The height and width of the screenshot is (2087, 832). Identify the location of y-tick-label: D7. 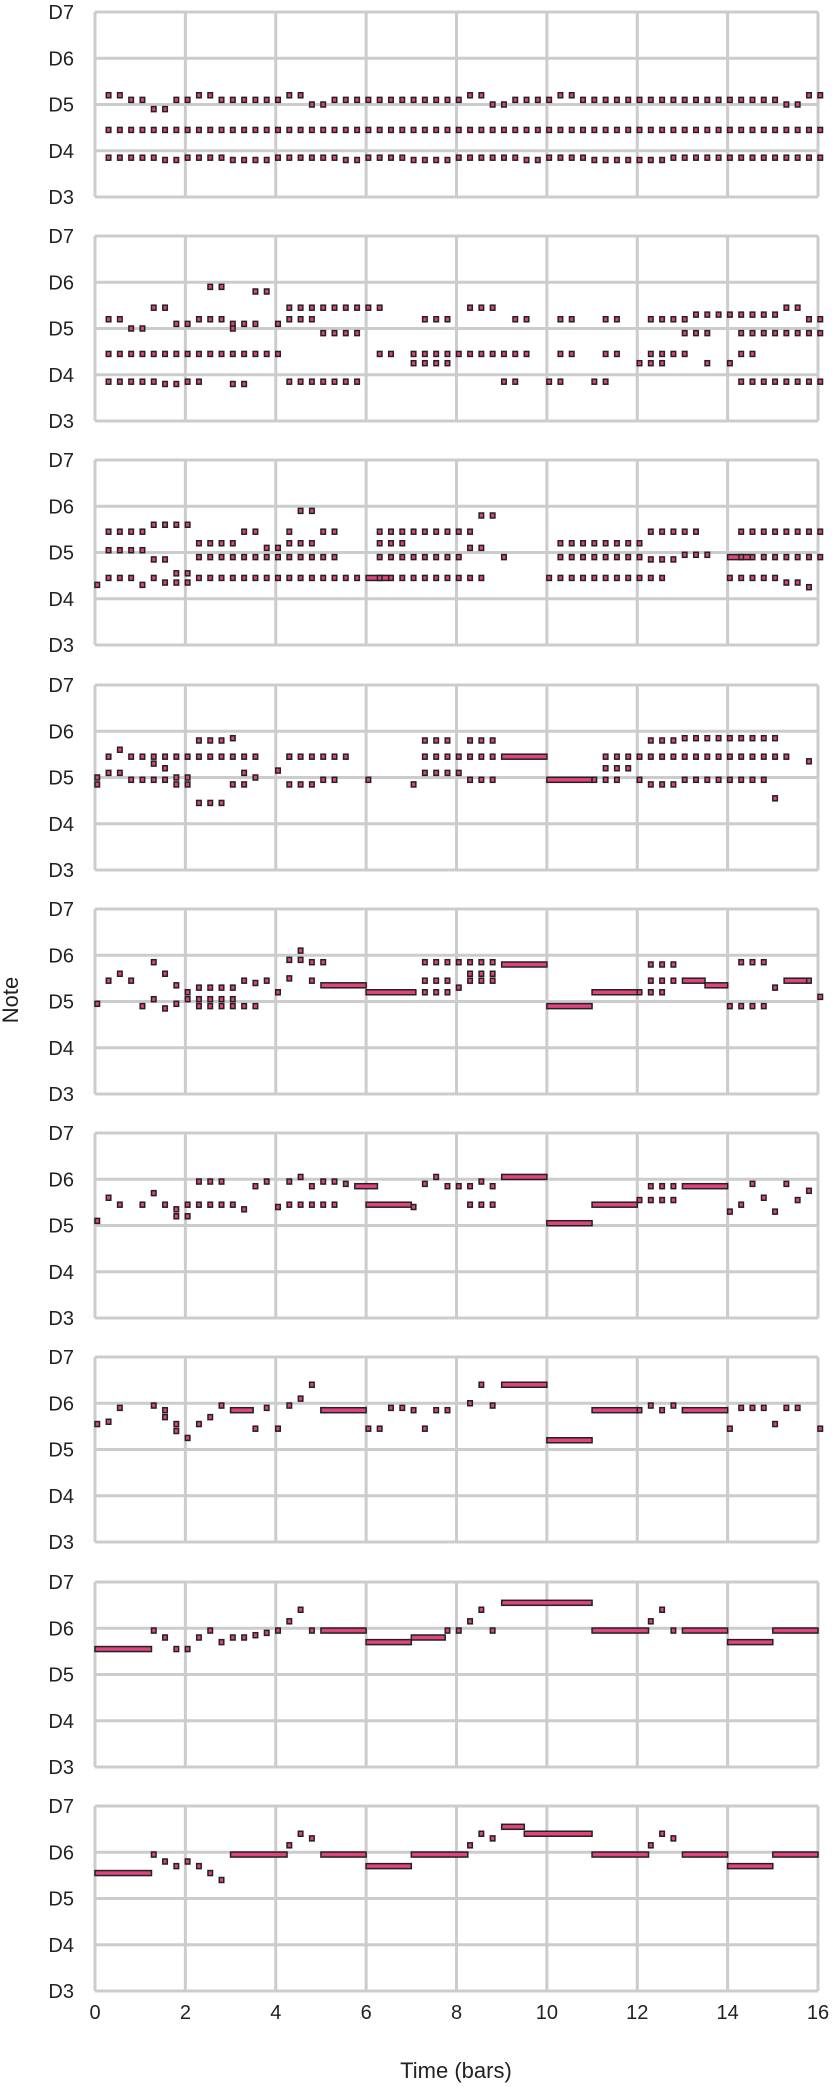
(61, 1583).